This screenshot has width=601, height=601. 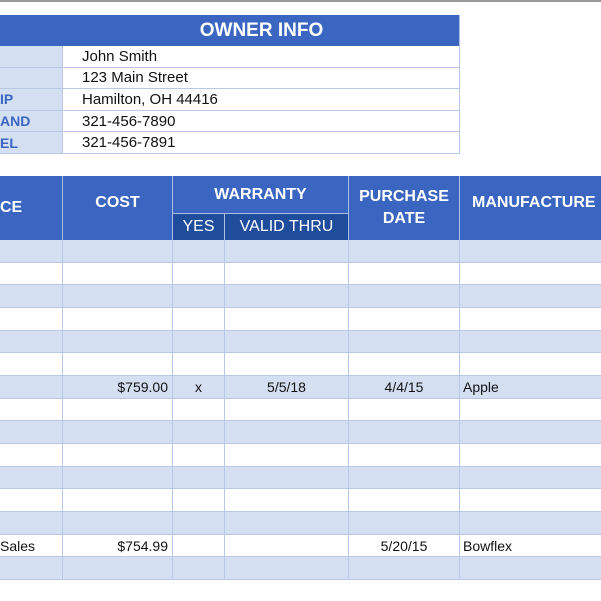 What do you see at coordinates (261, 57) in the screenshot?
I see `owner-field-value: John Smith` at bounding box center [261, 57].